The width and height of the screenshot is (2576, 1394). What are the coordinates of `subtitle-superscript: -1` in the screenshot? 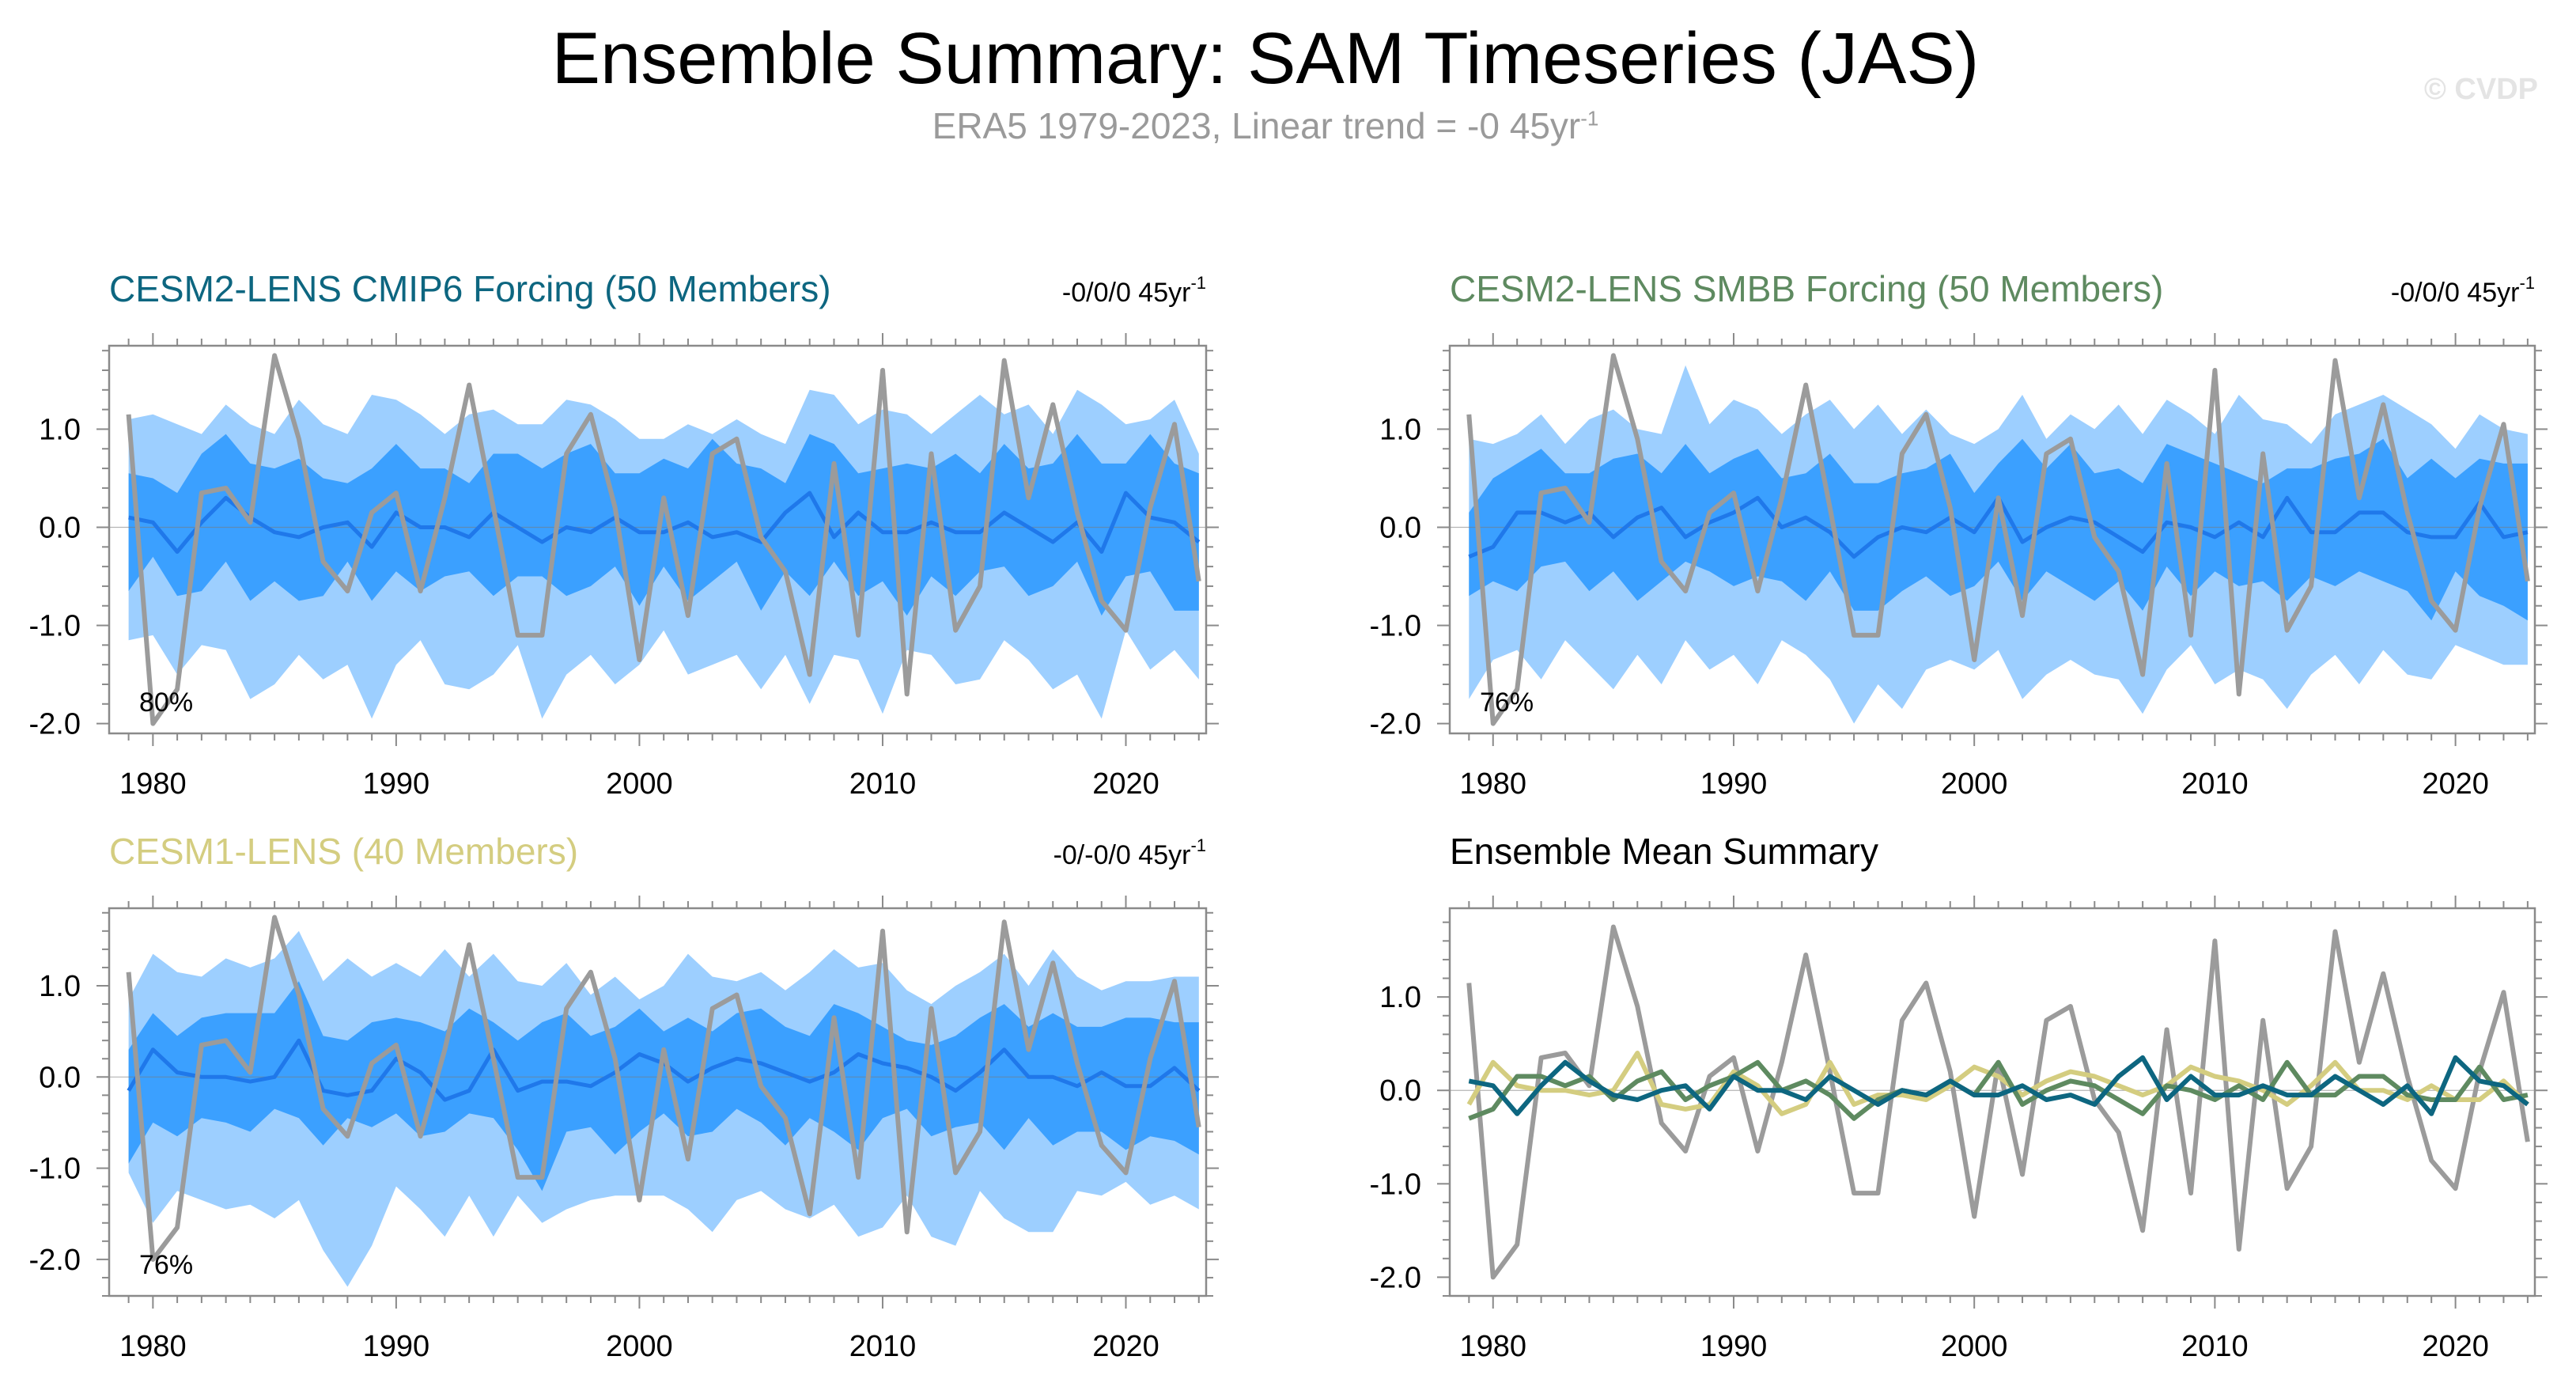 It's located at (1590, 118).